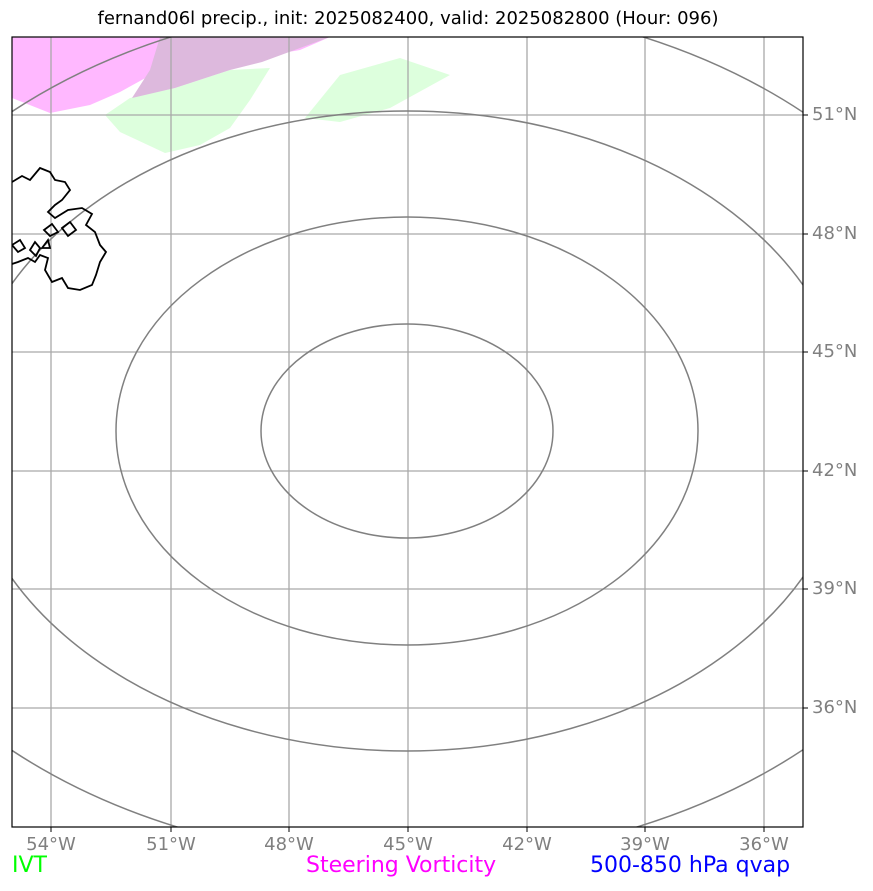 Image resolution: width=873 pixels, height=891 pixels. What do you see at coordinates (171, 844) in the screenshot?
I see `lon-label: 51°W` at bounding box center [171, 844].